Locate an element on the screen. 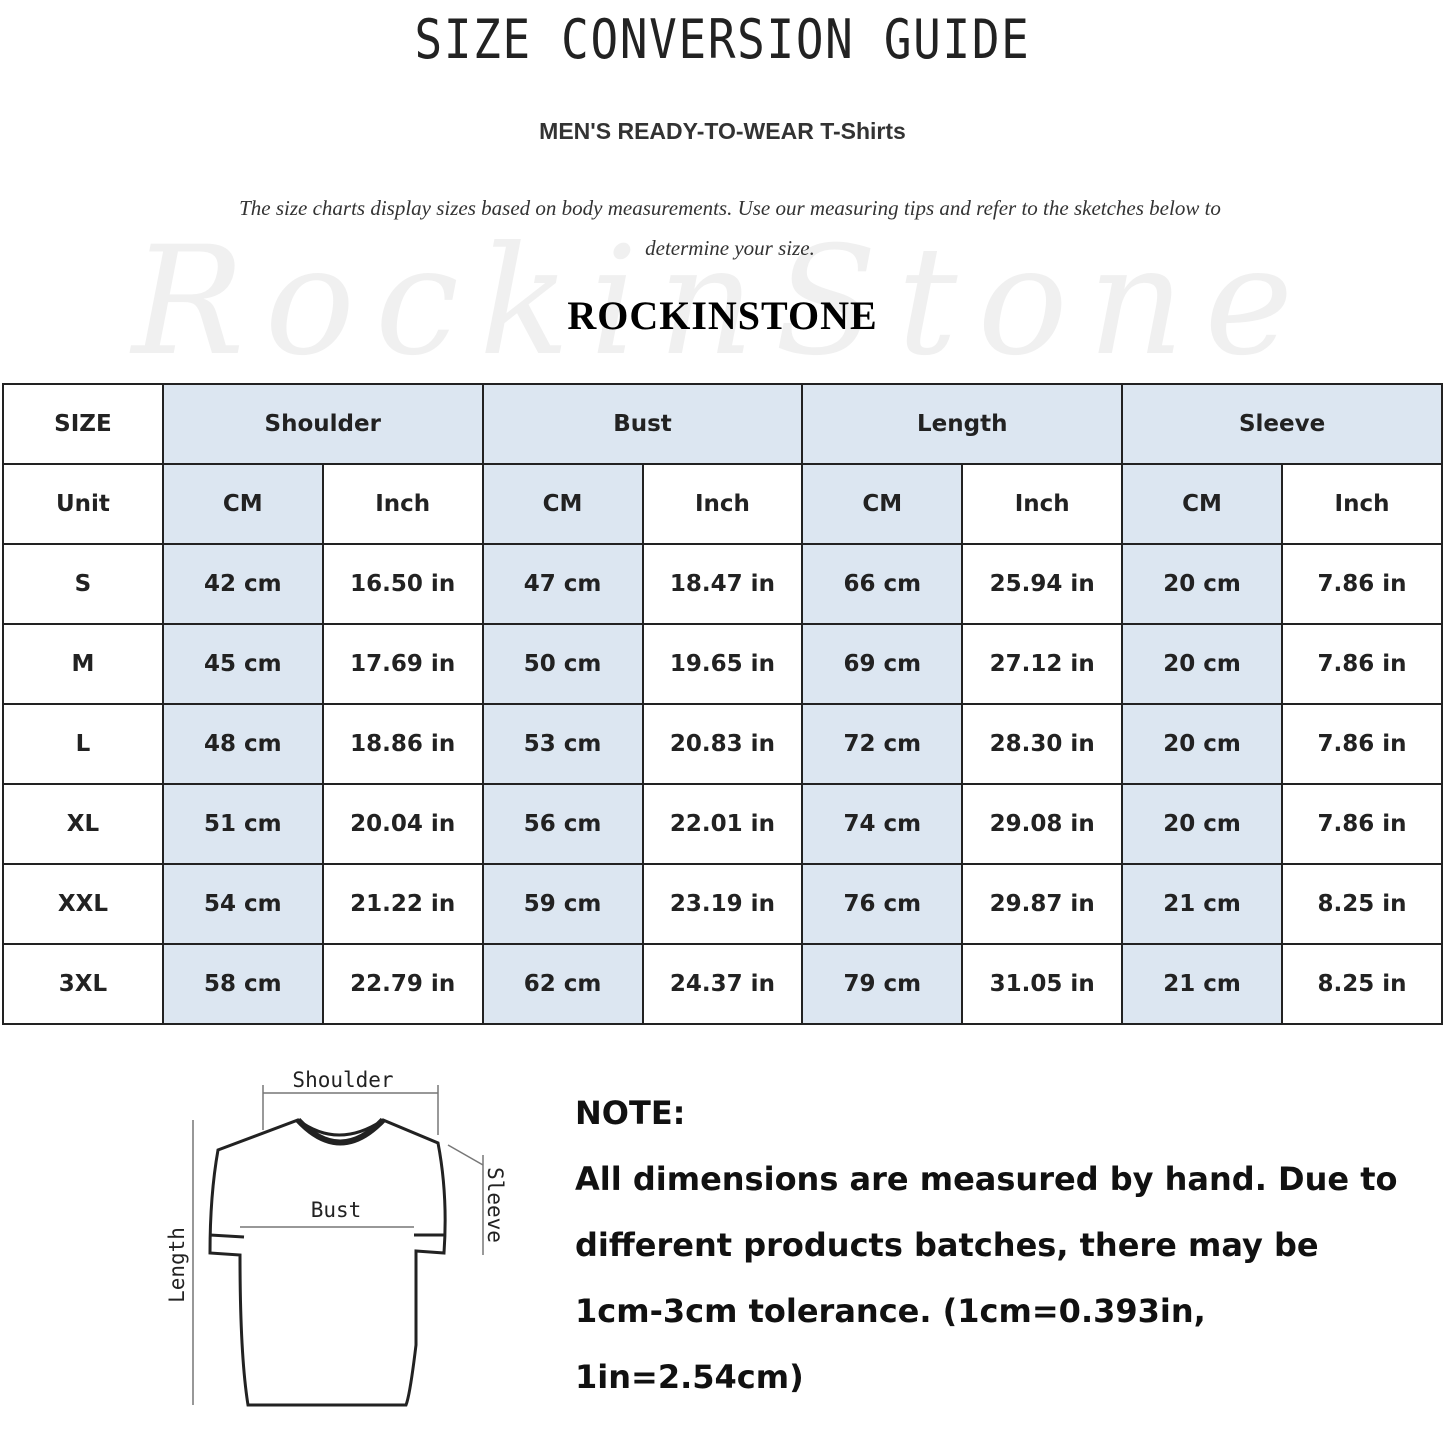 This screenshot has width=1445, height=1445. size-cell: 3XL is located at coordinates (83, 984).